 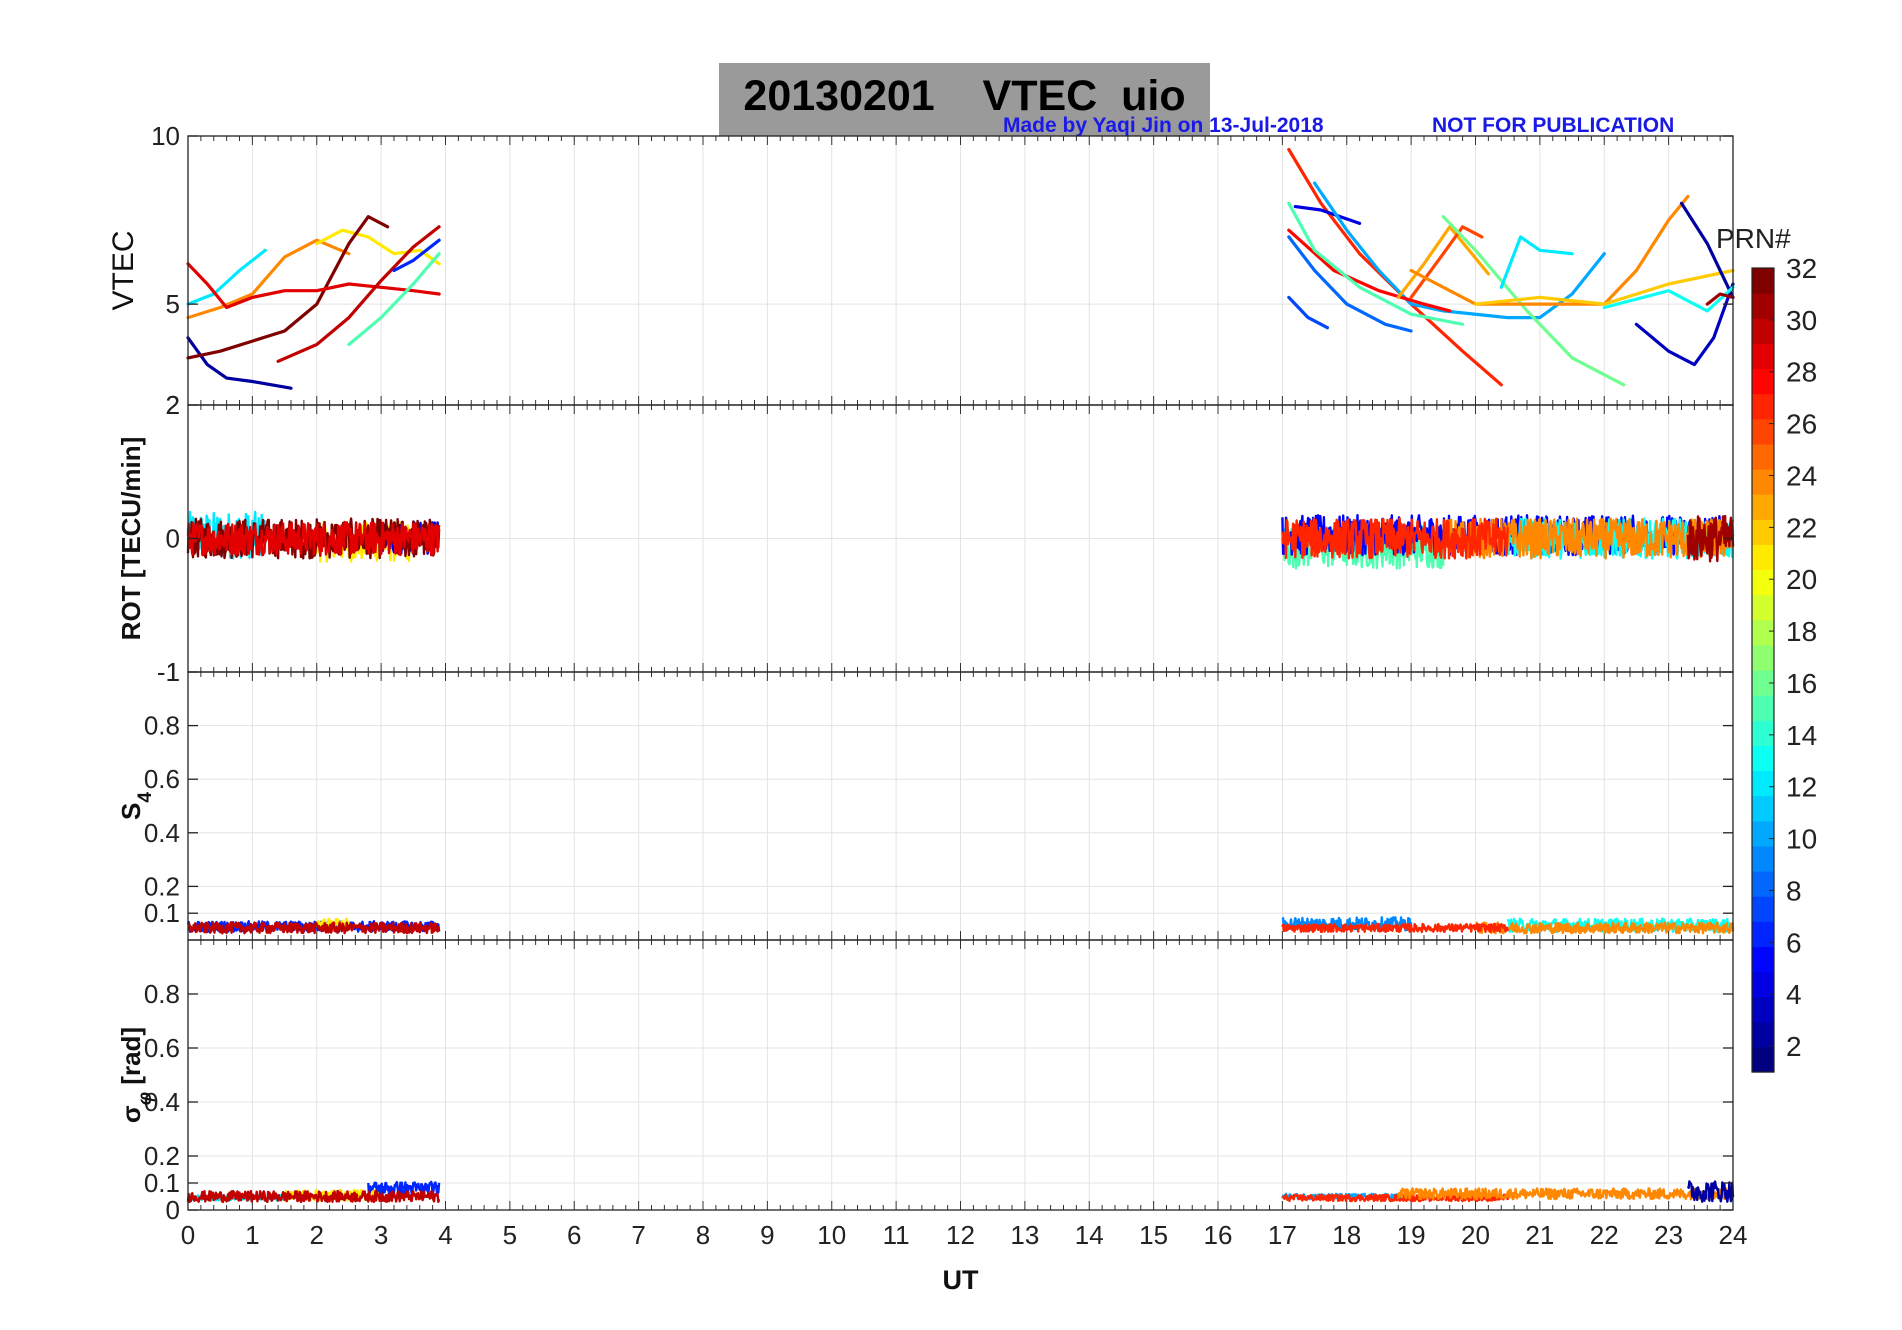 What do you see at coordinates (1089, 1235) in the screenshot?
I see `x-tick-label: 14` at bounding box center [1089, 1235].